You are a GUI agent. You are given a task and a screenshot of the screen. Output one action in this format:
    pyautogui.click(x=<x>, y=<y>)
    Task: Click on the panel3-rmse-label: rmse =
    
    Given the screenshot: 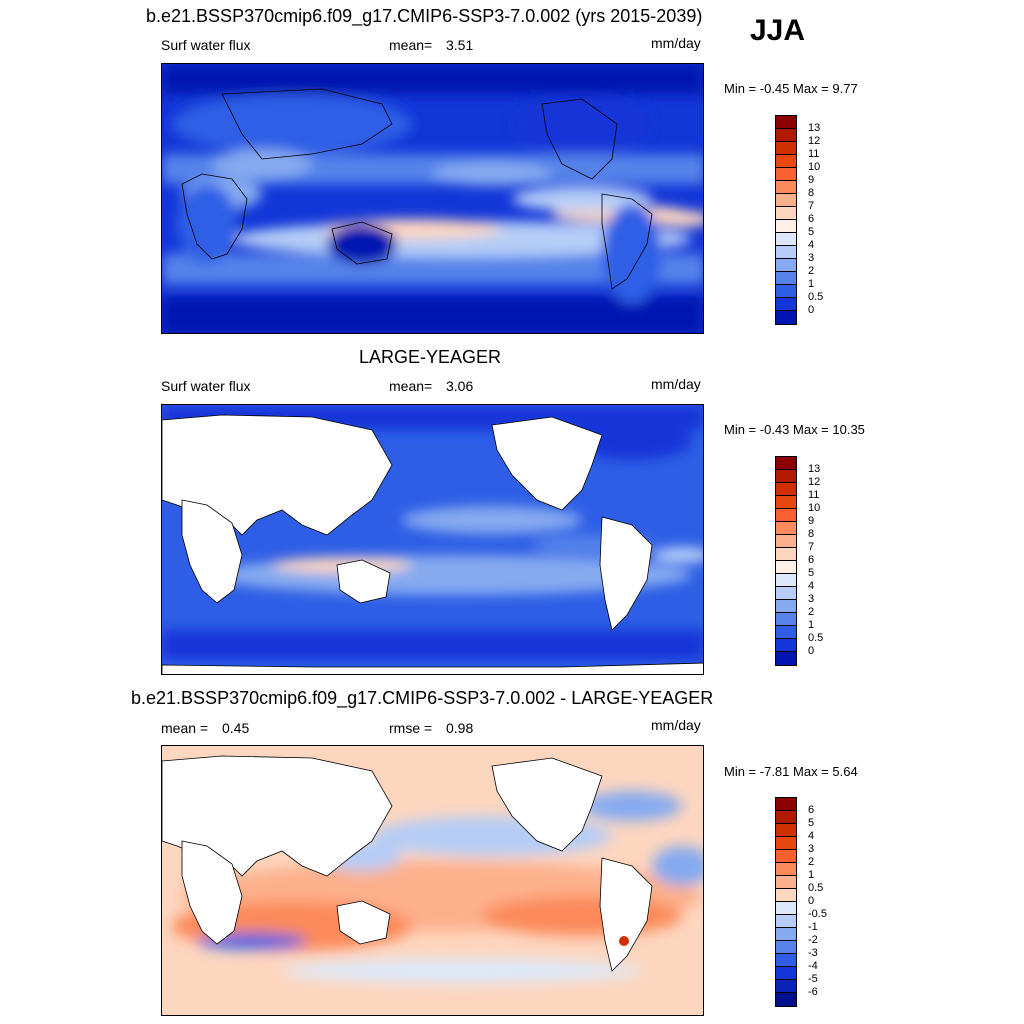 What is the action you would take?
    pyautogui.click(x=411, y=728)
    